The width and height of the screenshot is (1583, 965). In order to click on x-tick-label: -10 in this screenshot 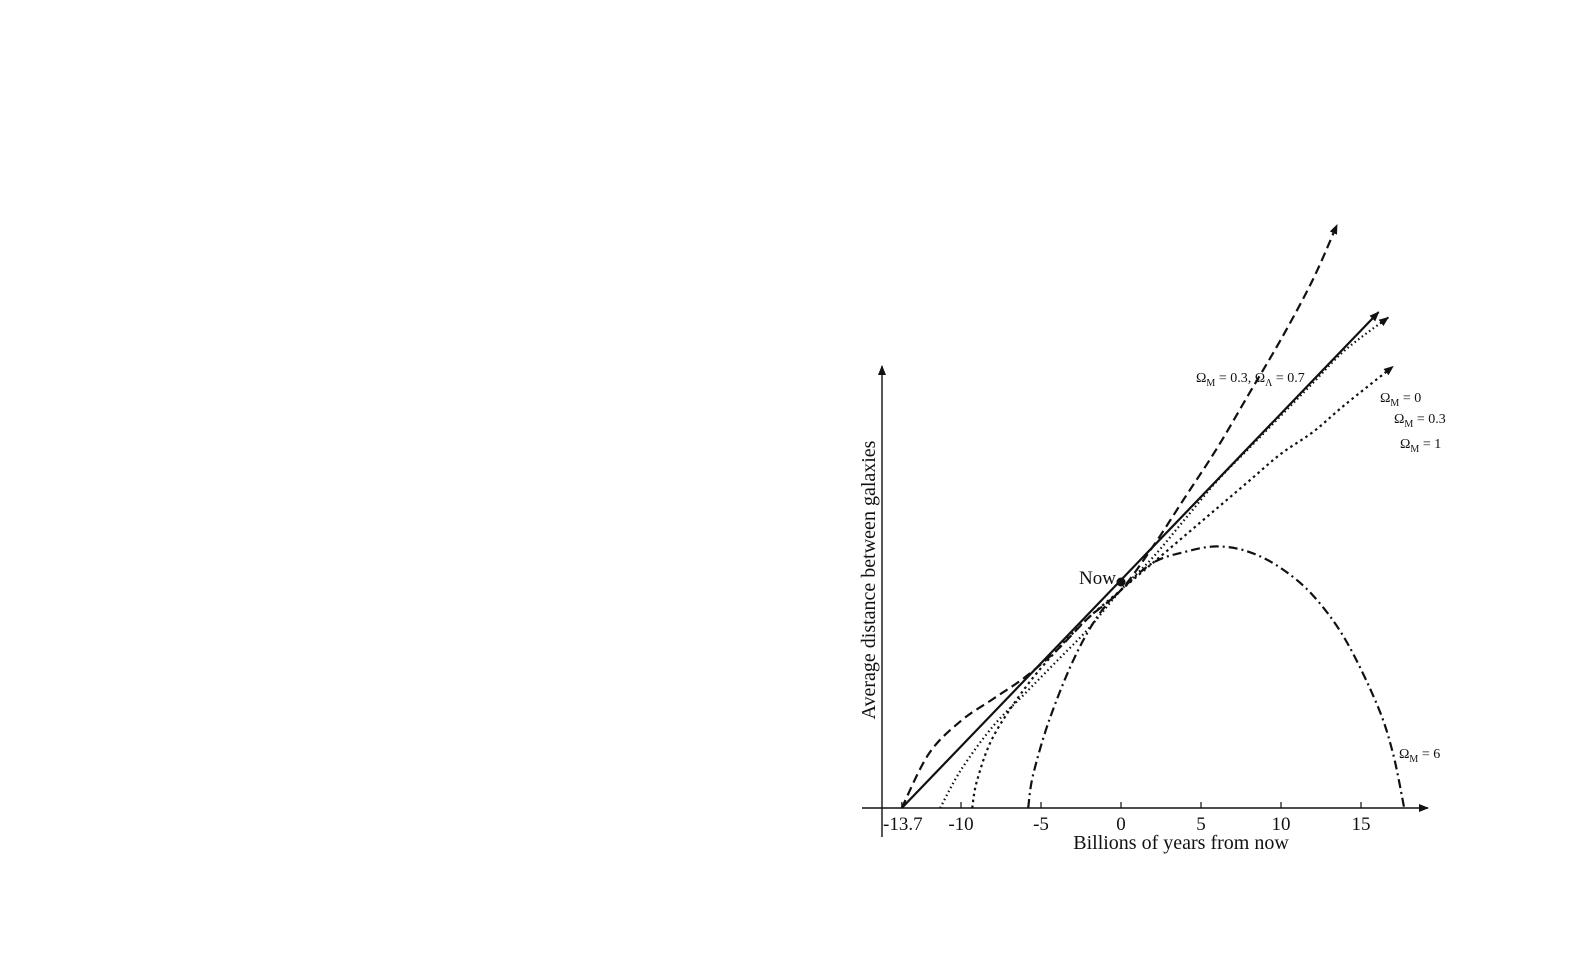, I will do `click(960, 824)`.